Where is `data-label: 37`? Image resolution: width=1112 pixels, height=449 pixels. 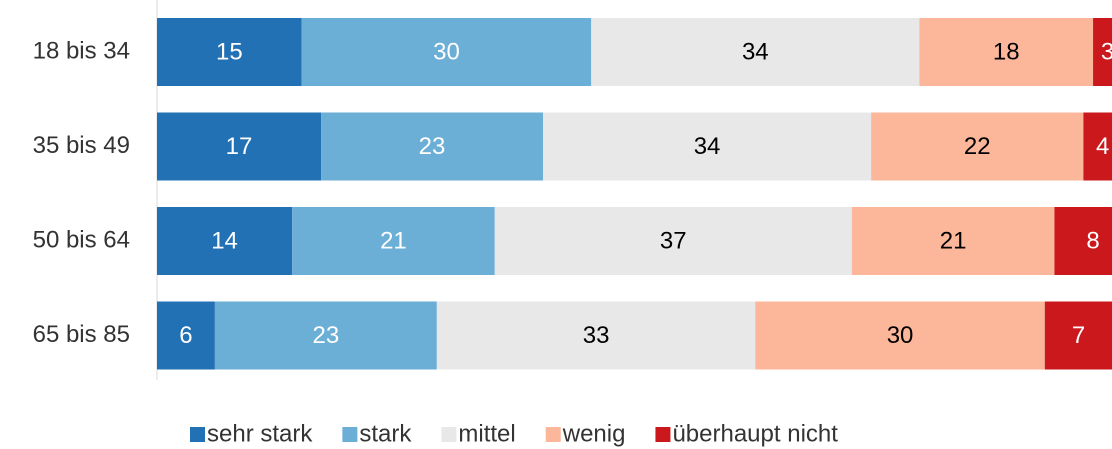
data-label: 37 is located at coordinates (673, 240).